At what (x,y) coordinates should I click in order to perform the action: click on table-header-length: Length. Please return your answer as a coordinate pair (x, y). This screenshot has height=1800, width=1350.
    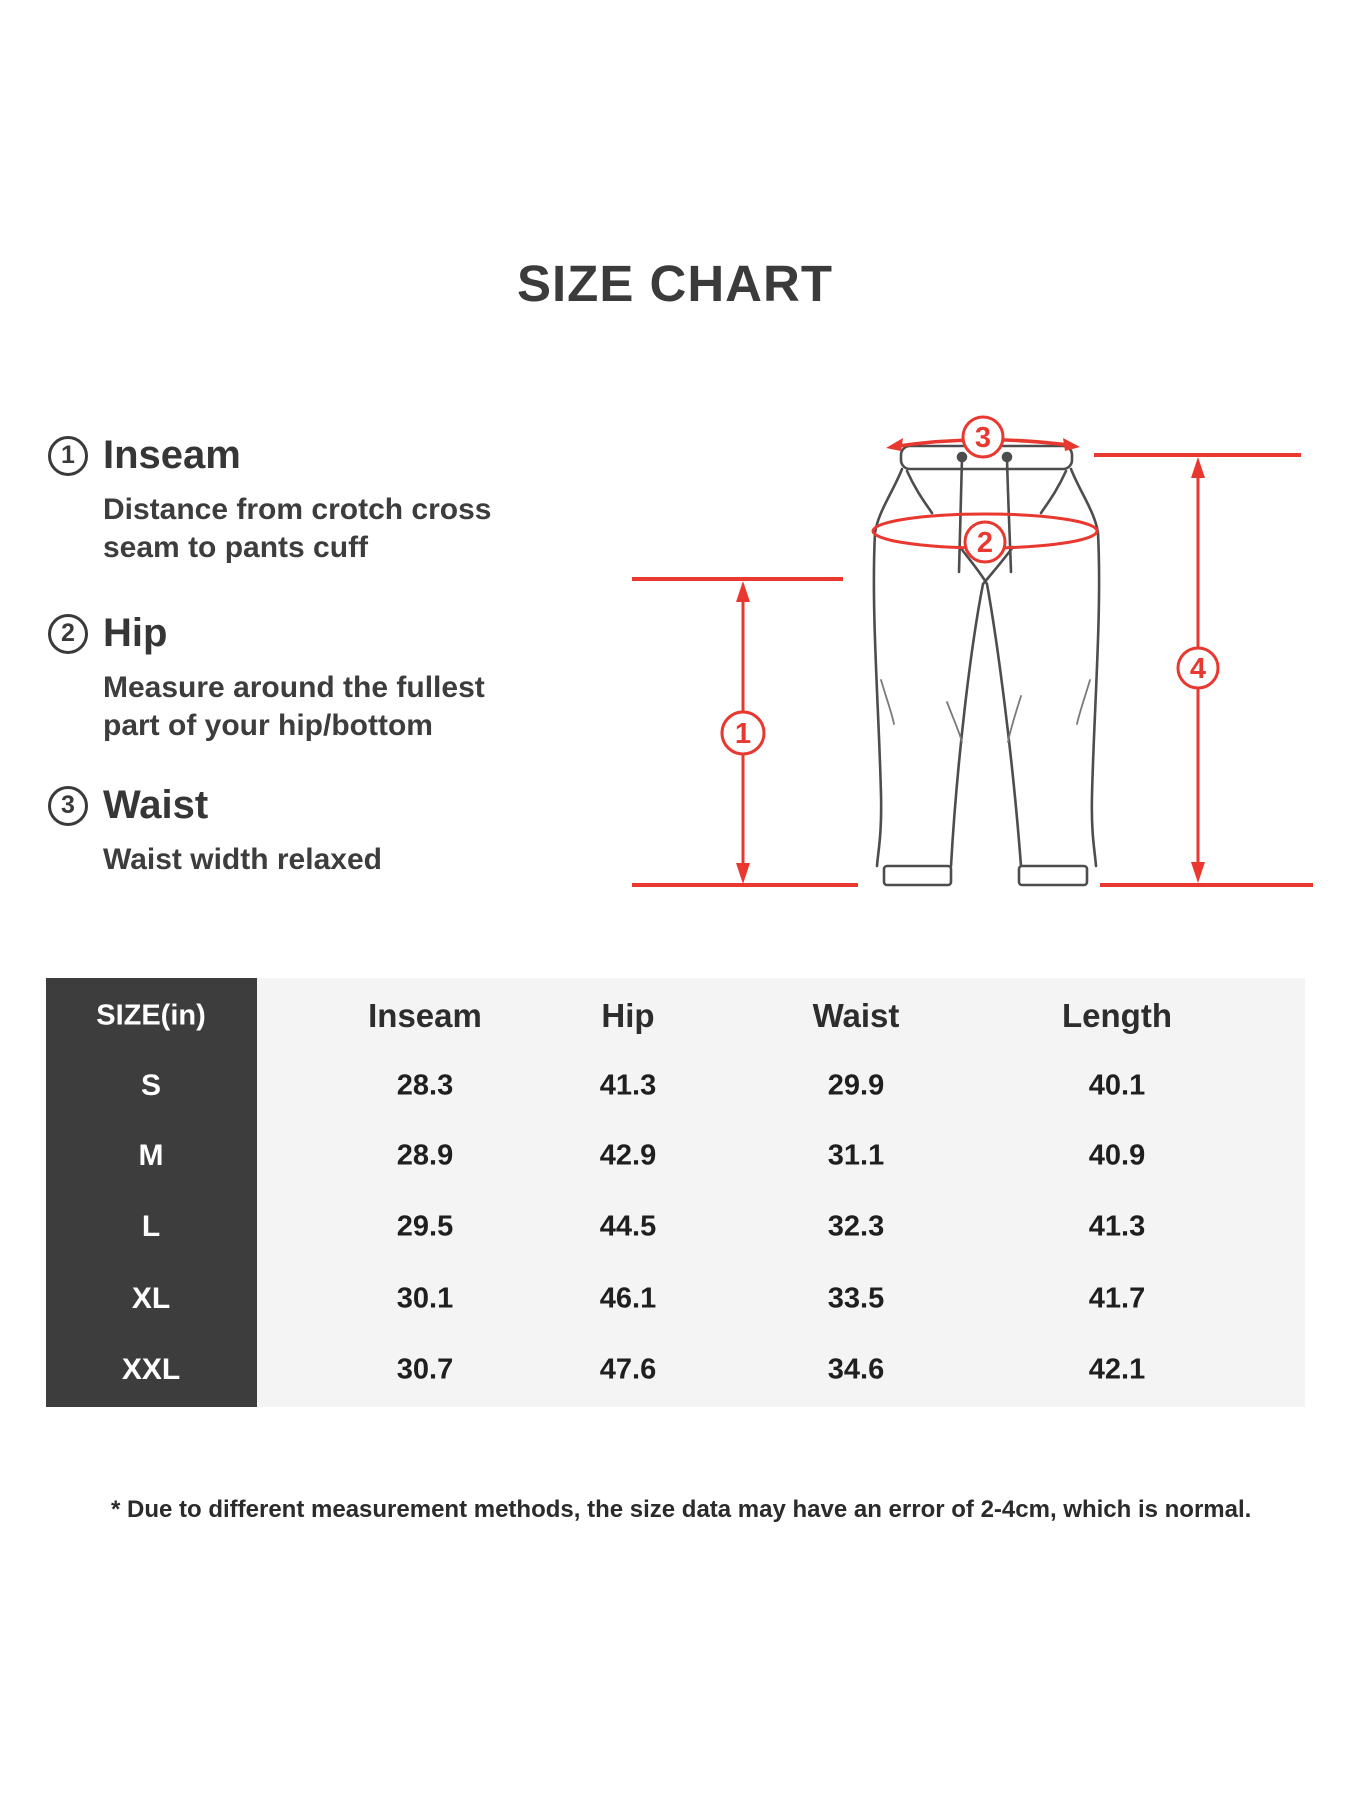
    Looking at the image, I should click on (1117, 1015).